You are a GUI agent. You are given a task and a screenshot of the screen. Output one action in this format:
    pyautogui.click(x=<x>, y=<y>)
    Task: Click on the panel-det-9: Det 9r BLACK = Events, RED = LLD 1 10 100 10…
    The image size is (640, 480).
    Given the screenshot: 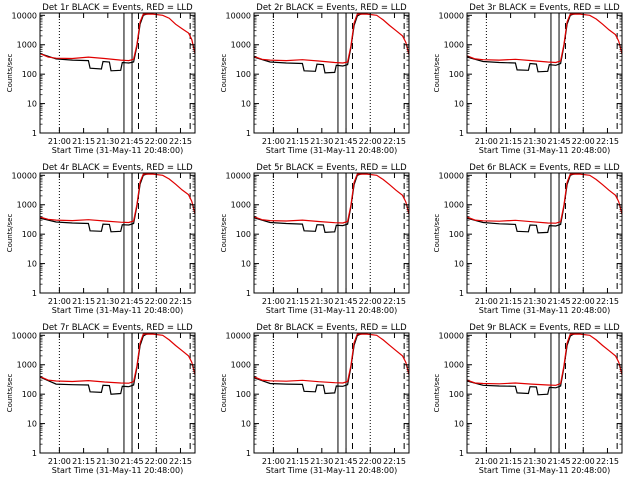 What is the action you would take?
    pyautogui.click(x=528, y=399)
    